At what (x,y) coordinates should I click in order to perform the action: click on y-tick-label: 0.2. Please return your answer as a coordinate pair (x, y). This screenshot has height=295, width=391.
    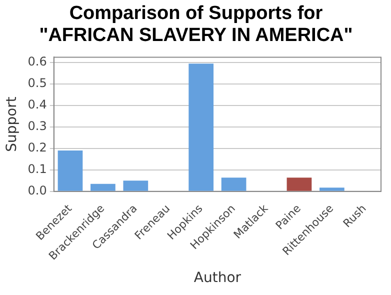
    Looking at the image, I should click on (37, 147).